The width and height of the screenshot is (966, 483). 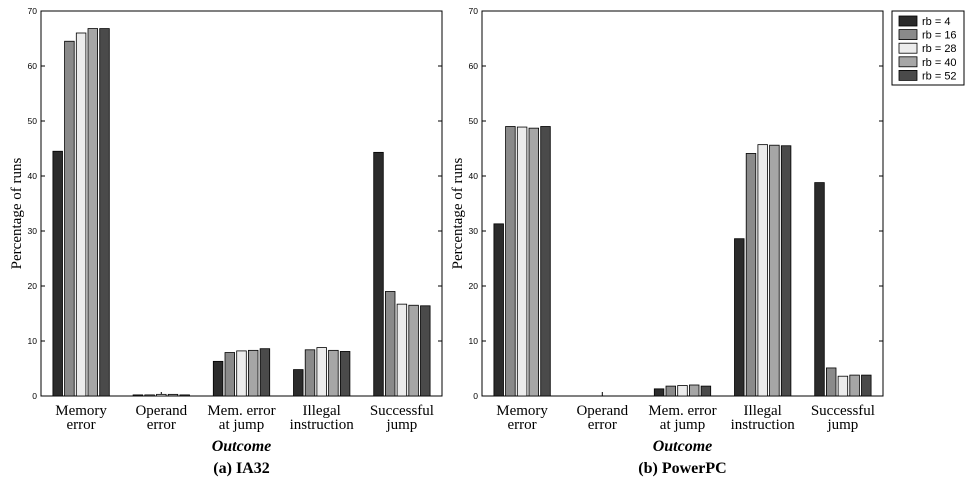 What do you see at coordinates (939, 36) in the screenshot?
I see `legend-label: rb = 16` at bounding box center [939, 36].